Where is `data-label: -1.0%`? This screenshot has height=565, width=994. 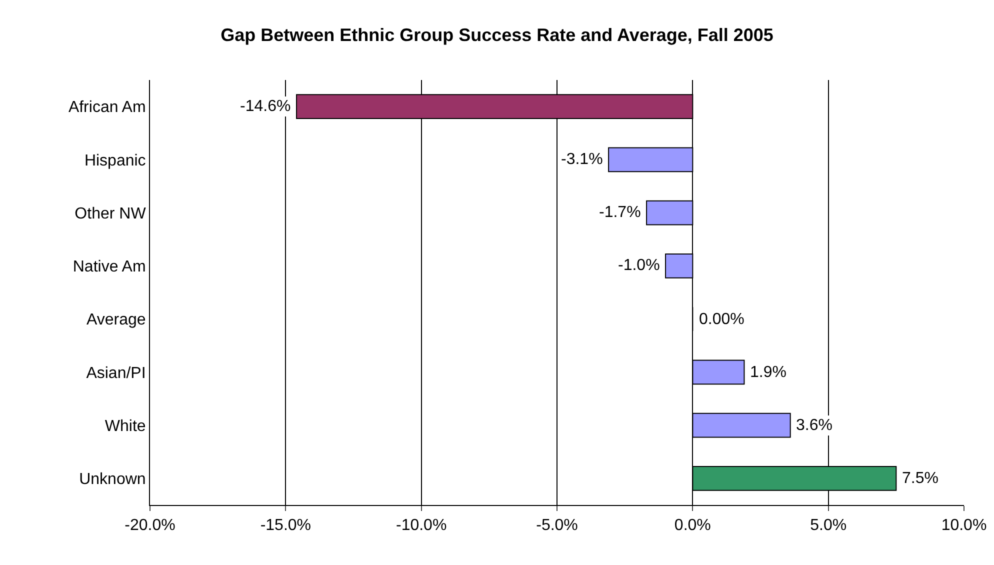
data-label: -1.0% is located at coordinates (639, 265).